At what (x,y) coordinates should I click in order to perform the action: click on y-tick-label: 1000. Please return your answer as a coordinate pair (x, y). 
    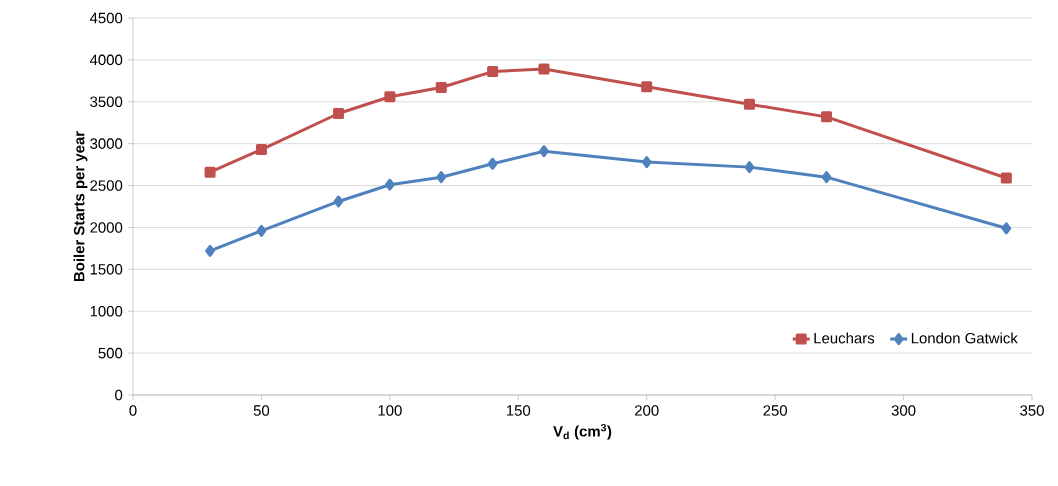
    Looking at the image, I should click on (106, 311).